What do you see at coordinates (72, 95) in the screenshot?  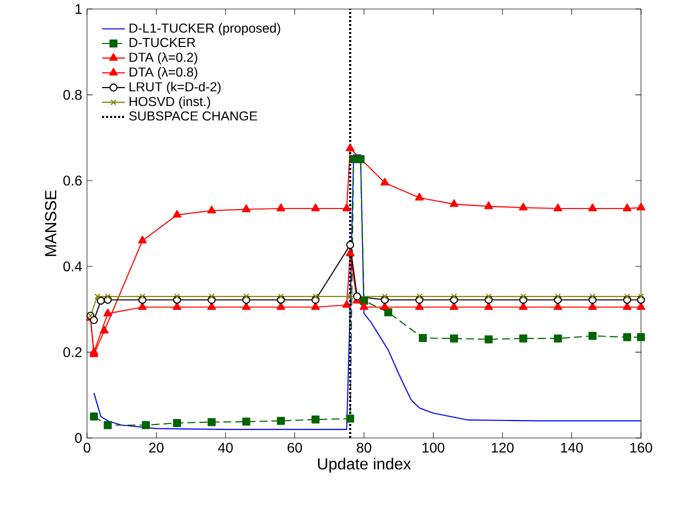 I see `y-tick-label: 0.8` at bounding box center [72, 95].